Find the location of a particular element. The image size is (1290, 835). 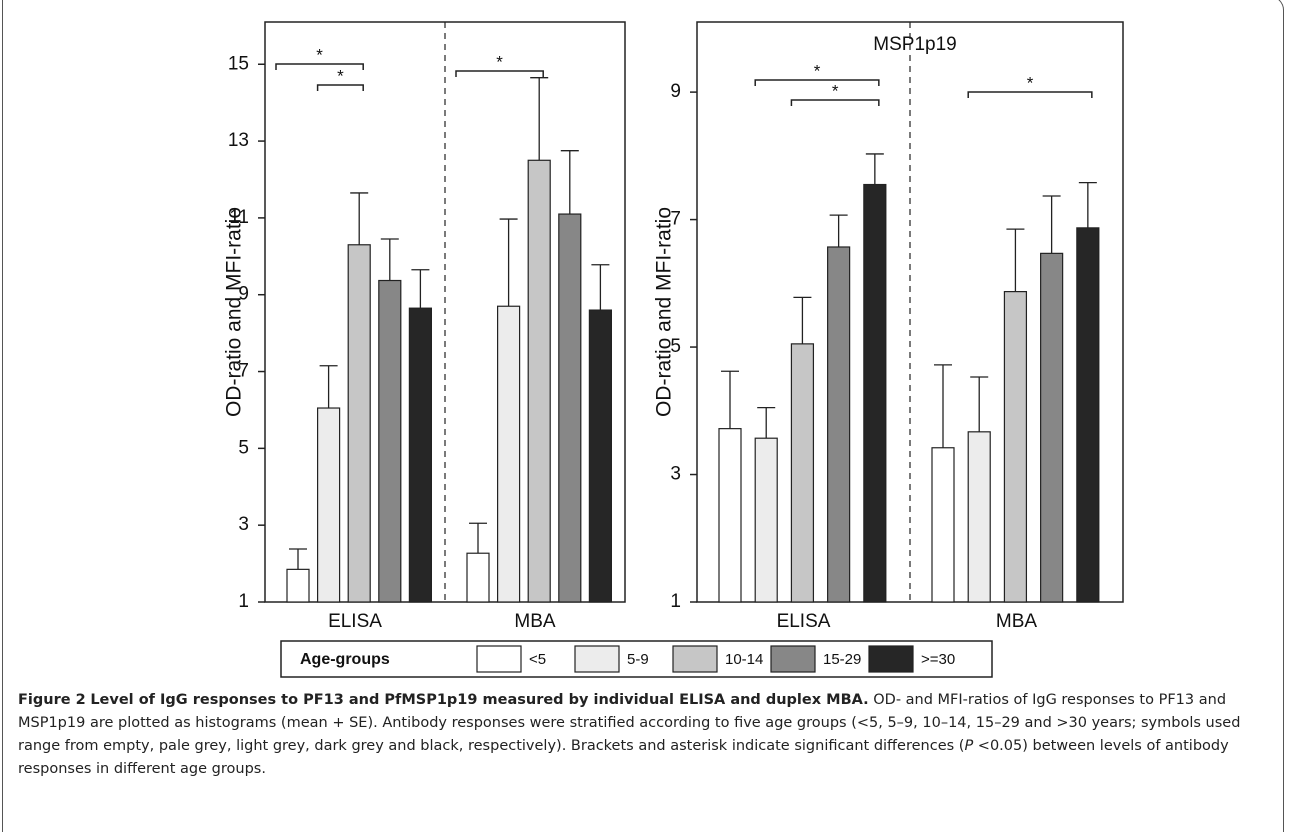

y-tick-label: 11 is located at coordinates (239, 217).